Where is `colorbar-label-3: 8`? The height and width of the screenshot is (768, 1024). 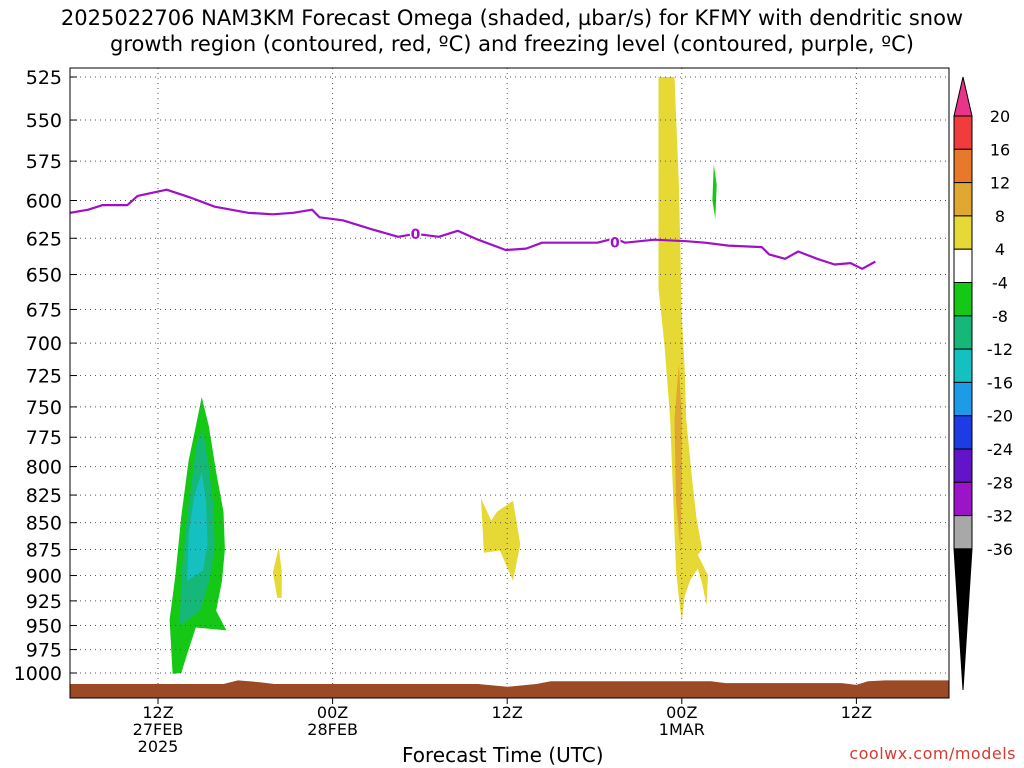
colorbar-label-3: 8 is located at coordinates (1000, 216).